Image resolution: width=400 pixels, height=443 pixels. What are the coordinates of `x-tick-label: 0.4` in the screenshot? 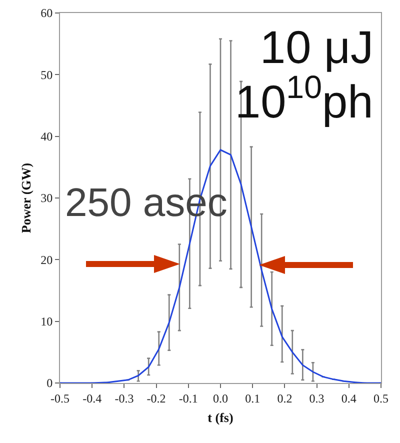 It's located at (348, 398).